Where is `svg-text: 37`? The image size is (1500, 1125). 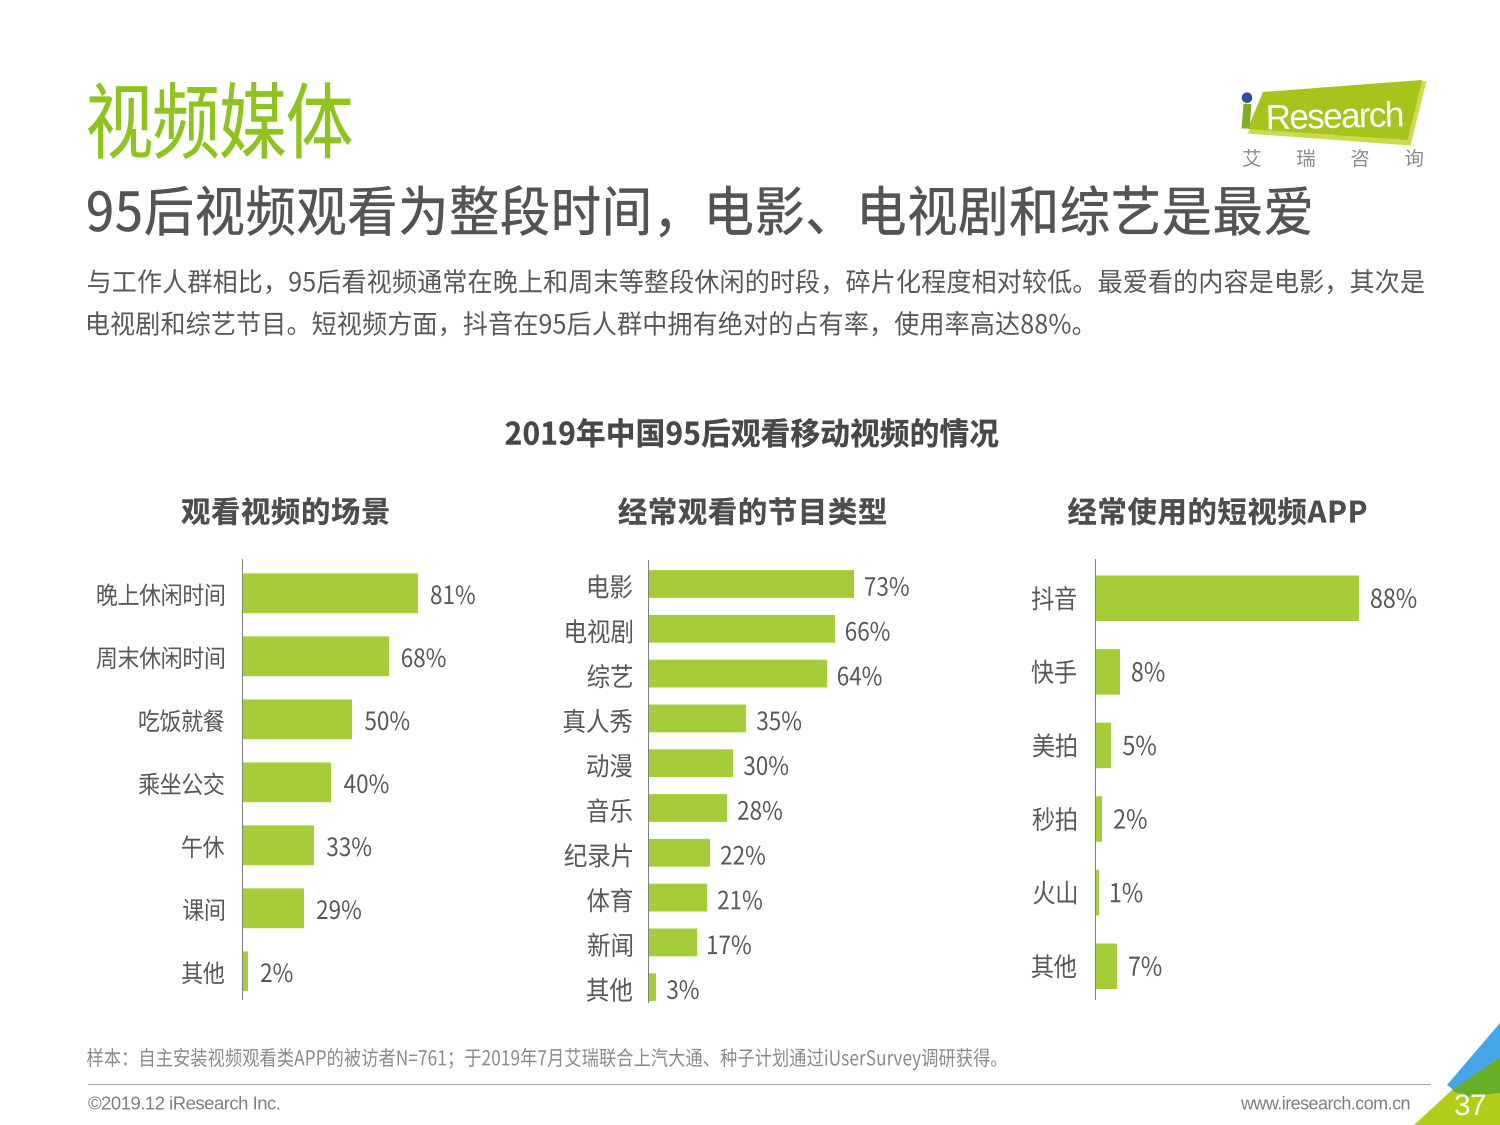
svg-text: 37 is located at coordinates (1470, 1105).